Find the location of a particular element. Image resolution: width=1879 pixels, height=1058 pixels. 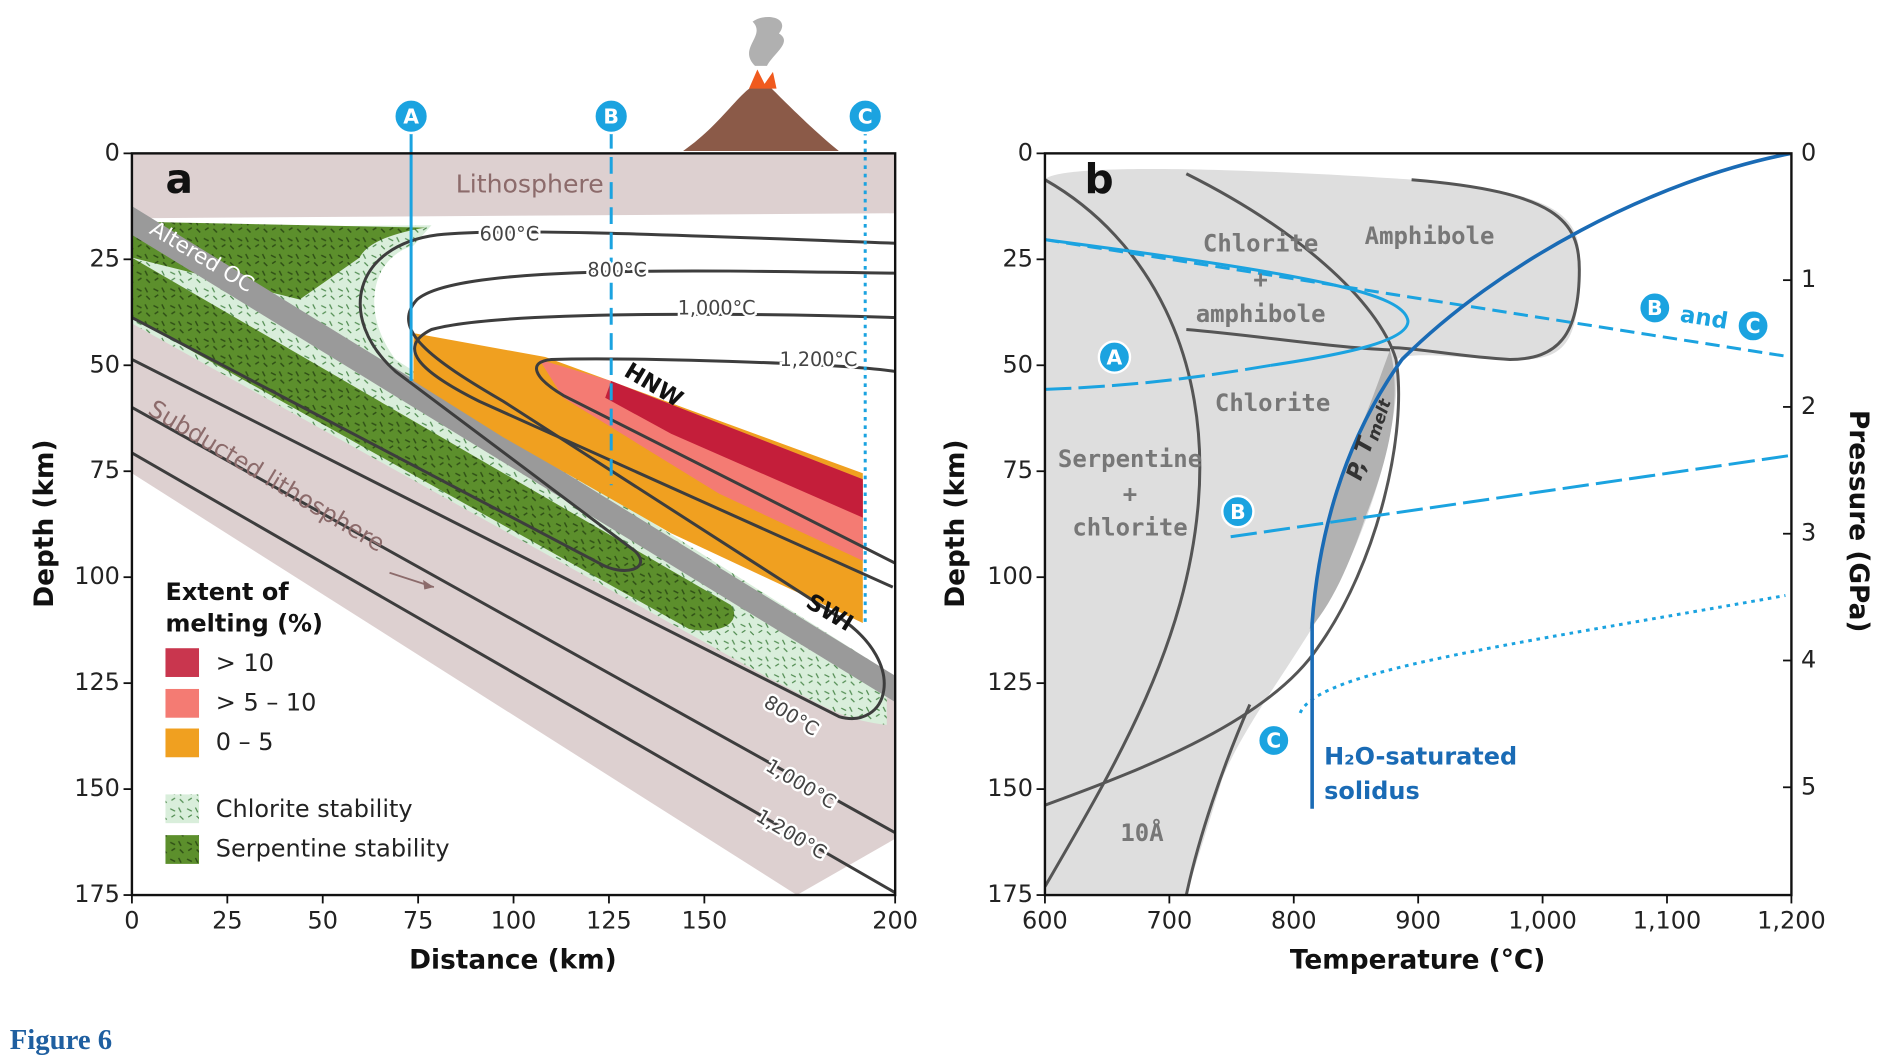

x-axis-title: Distance (km) is located at coordinates (513, 960).